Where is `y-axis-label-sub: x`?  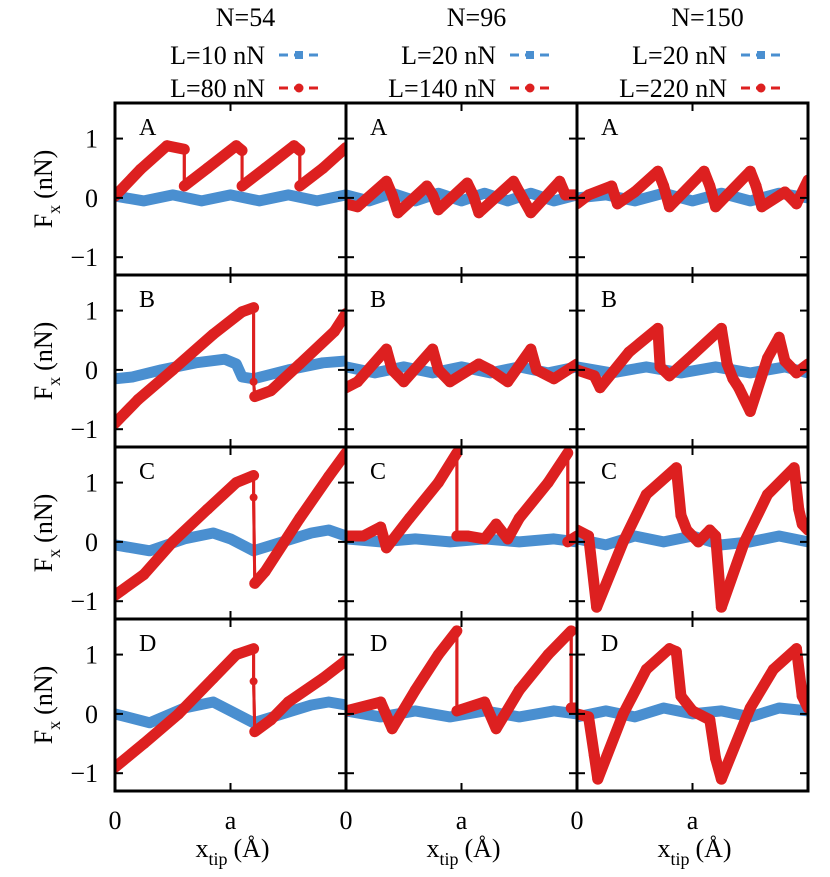
y-axis-label-sub: x is located at coordinates (54, 725).